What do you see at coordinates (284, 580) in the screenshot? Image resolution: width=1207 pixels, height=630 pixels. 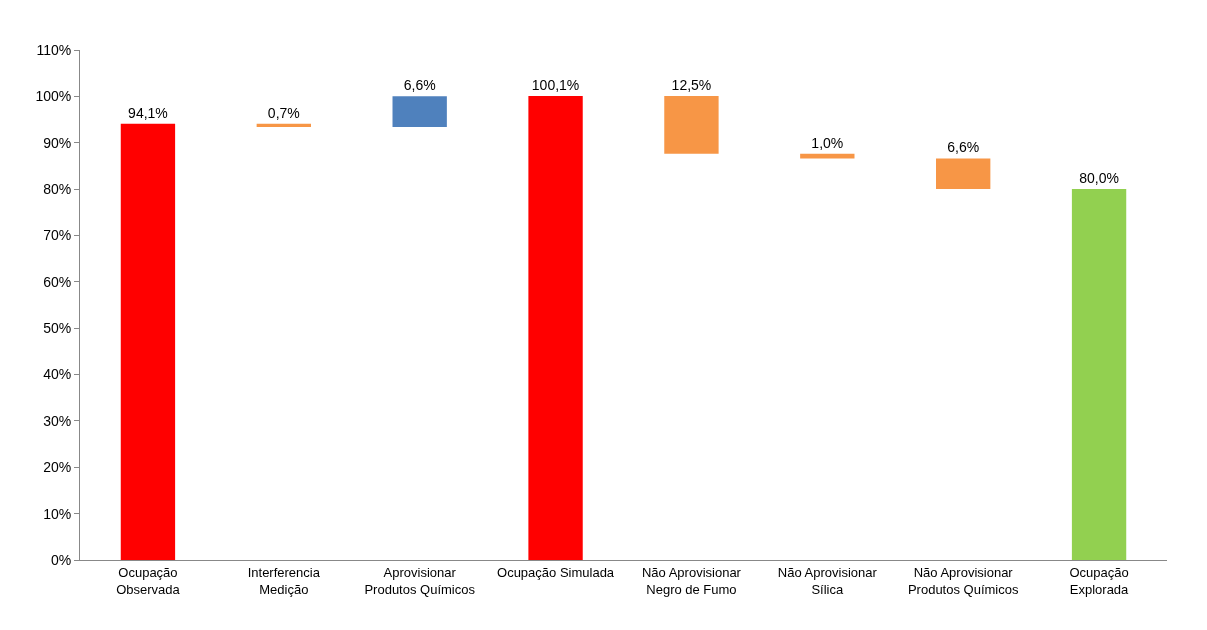 I see `x-tick-label: Interferencia Medição` at bounding box center [284, 580].